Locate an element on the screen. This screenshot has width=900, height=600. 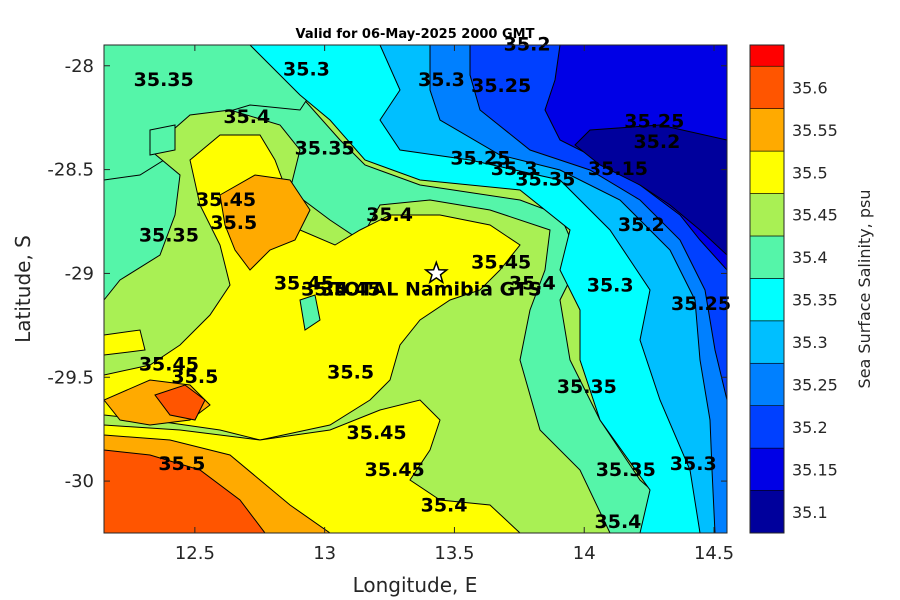
region-35-45-north-patch is located at coordinates (125, 342).